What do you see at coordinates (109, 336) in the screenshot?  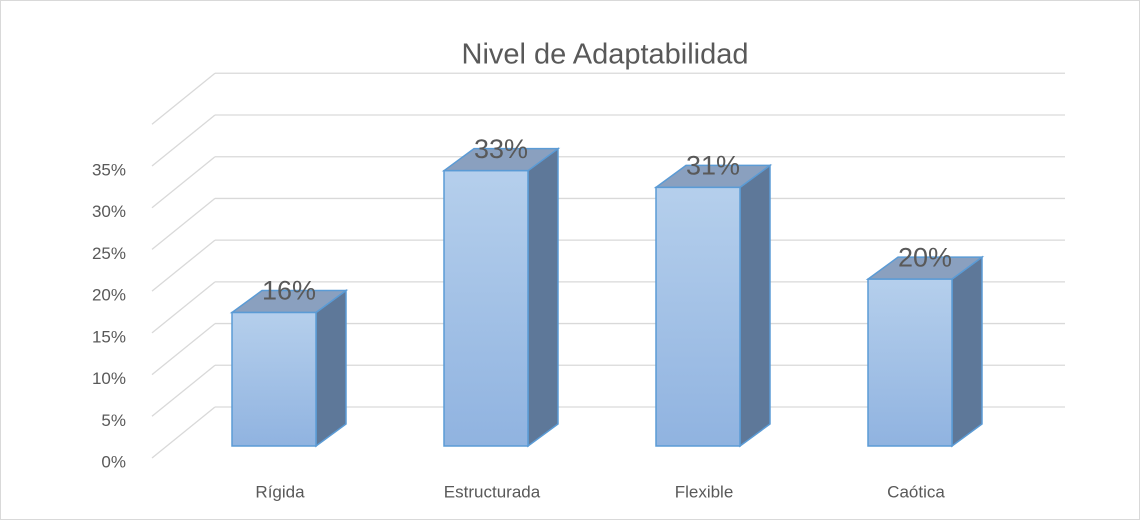 I see `y-tick-label: 15%` at bounding box center [109, 336].